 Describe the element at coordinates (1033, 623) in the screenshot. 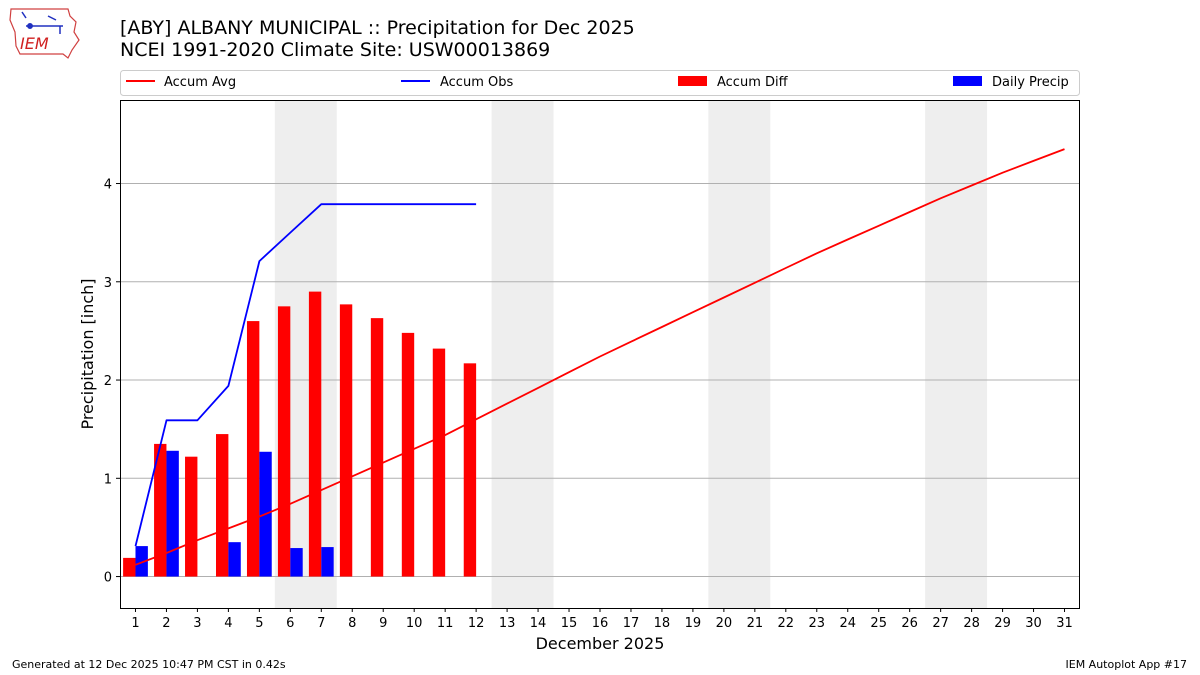

I see `x-tick-label-30: 30` at that location.